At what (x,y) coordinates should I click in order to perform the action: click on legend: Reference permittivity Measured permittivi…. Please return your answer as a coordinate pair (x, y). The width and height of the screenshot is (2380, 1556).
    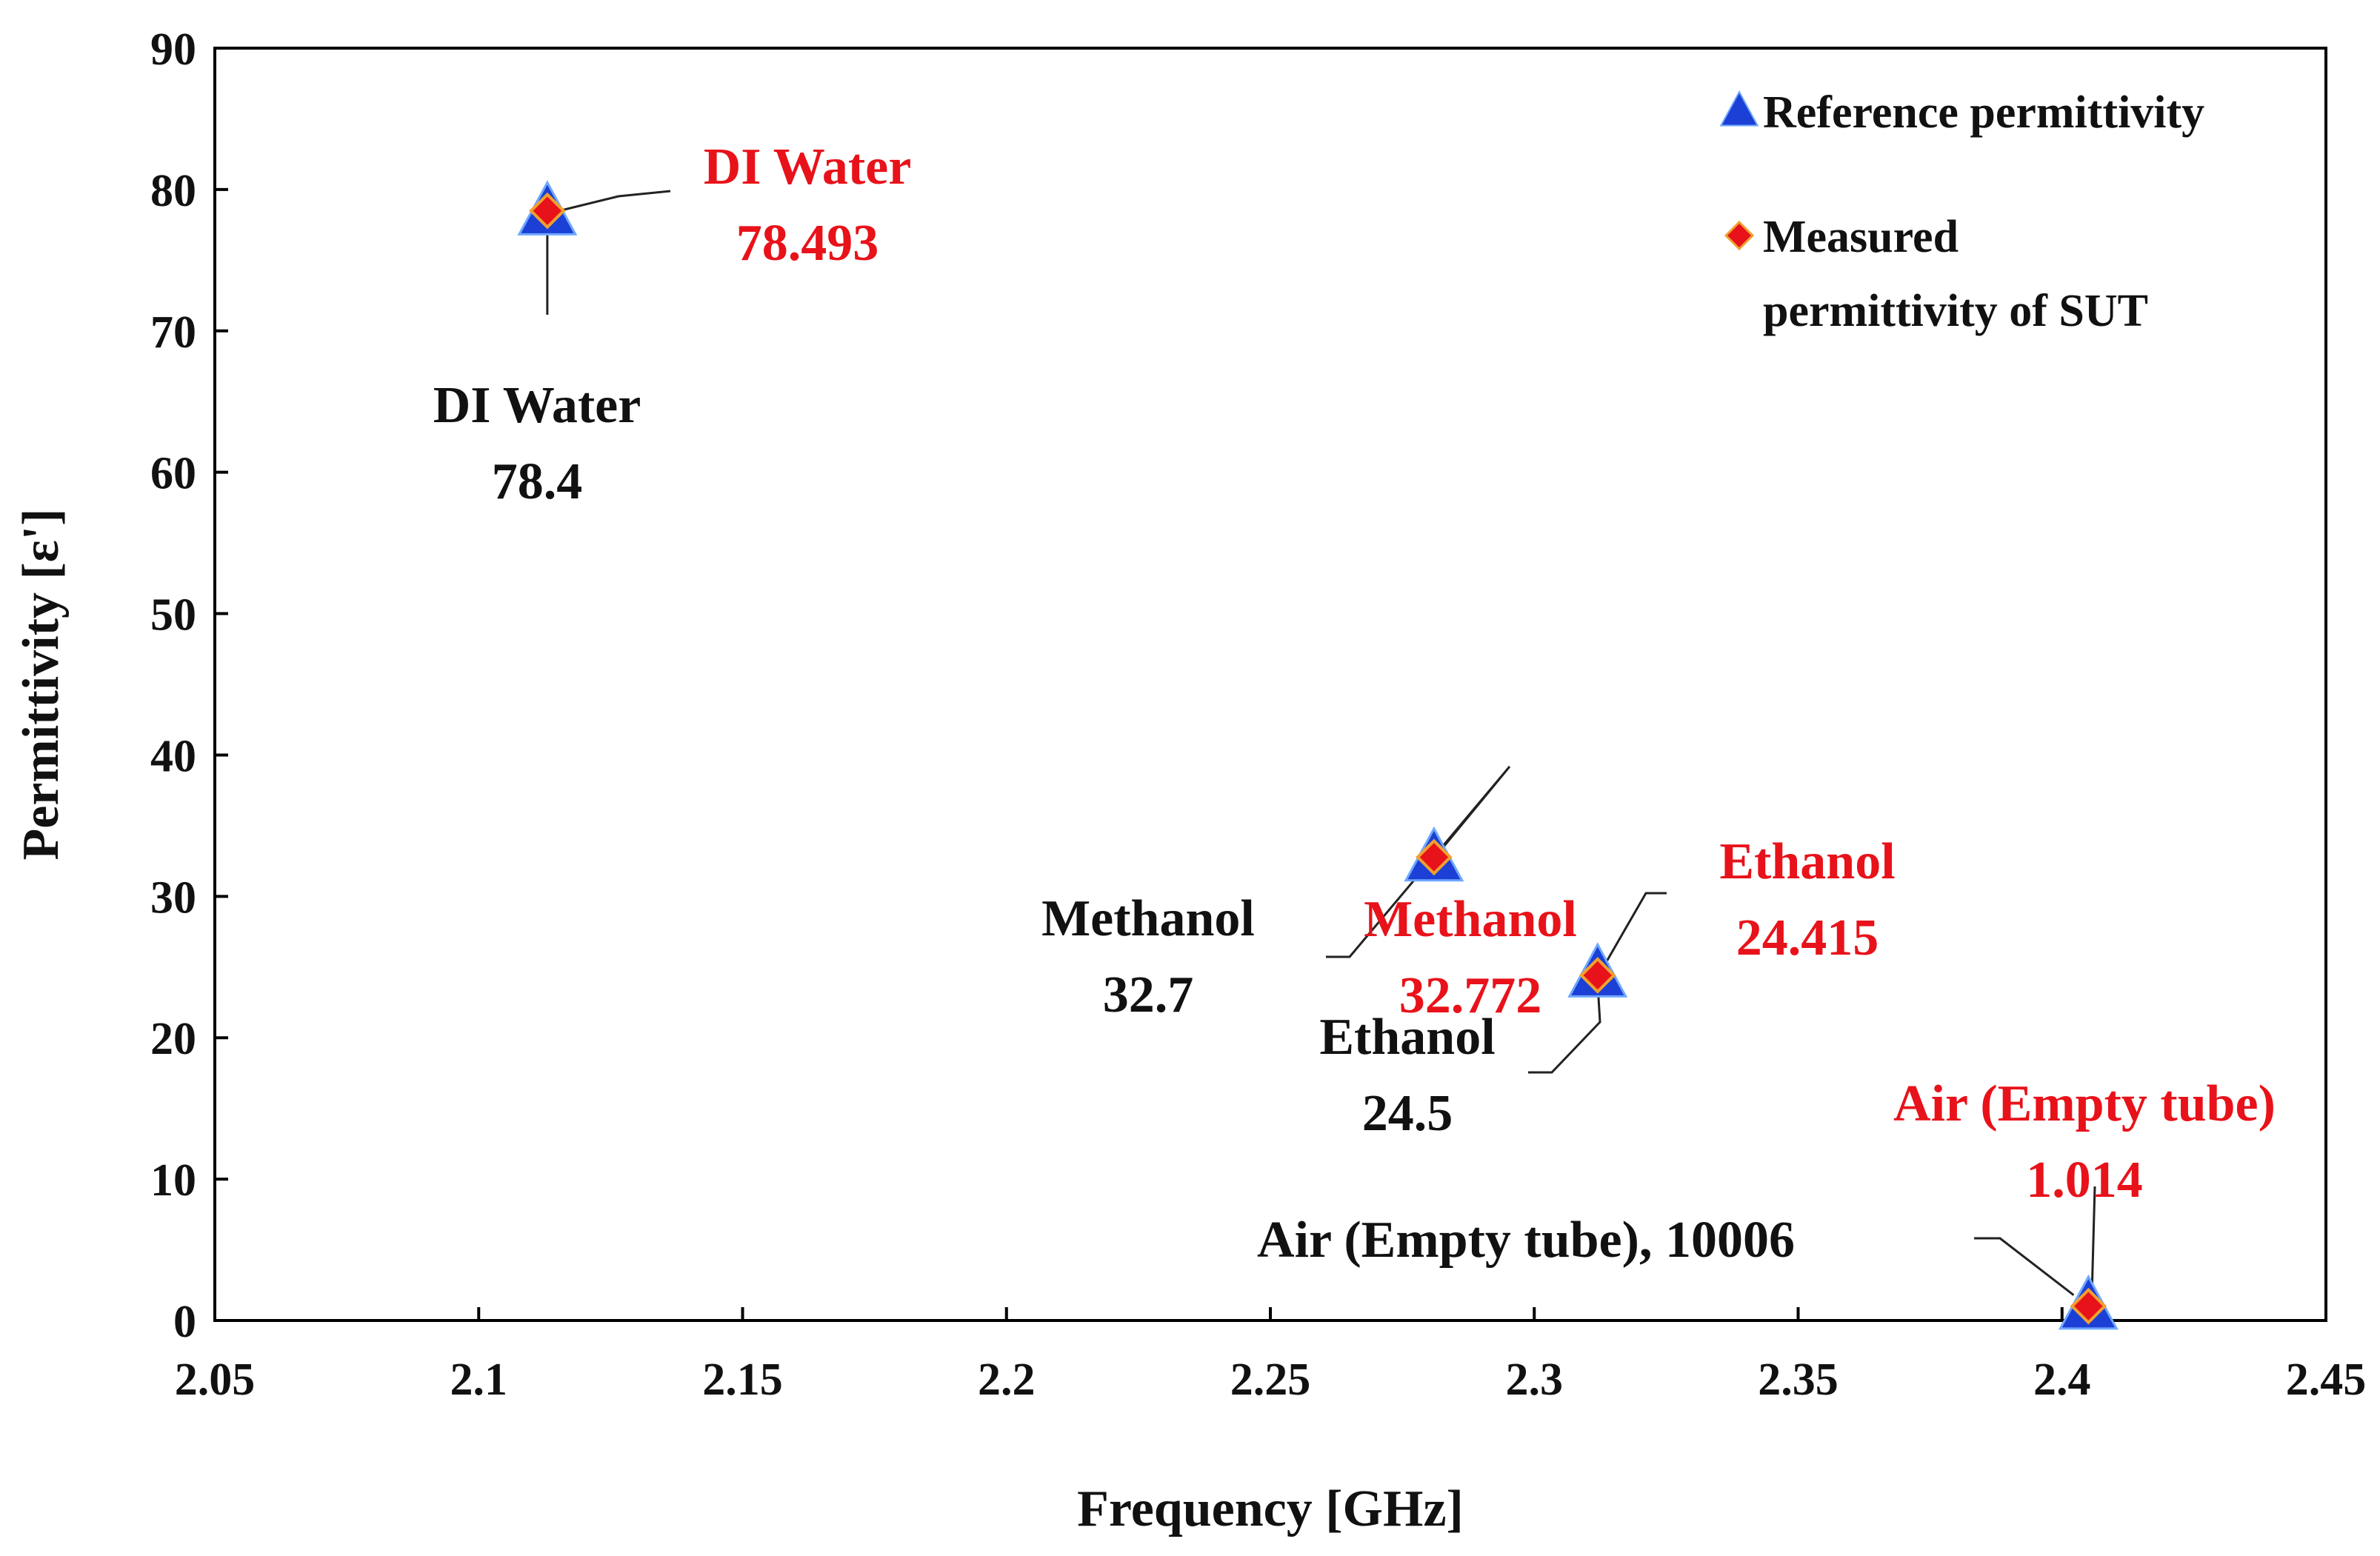
    Looking at the image, I should click on (1961, 211).